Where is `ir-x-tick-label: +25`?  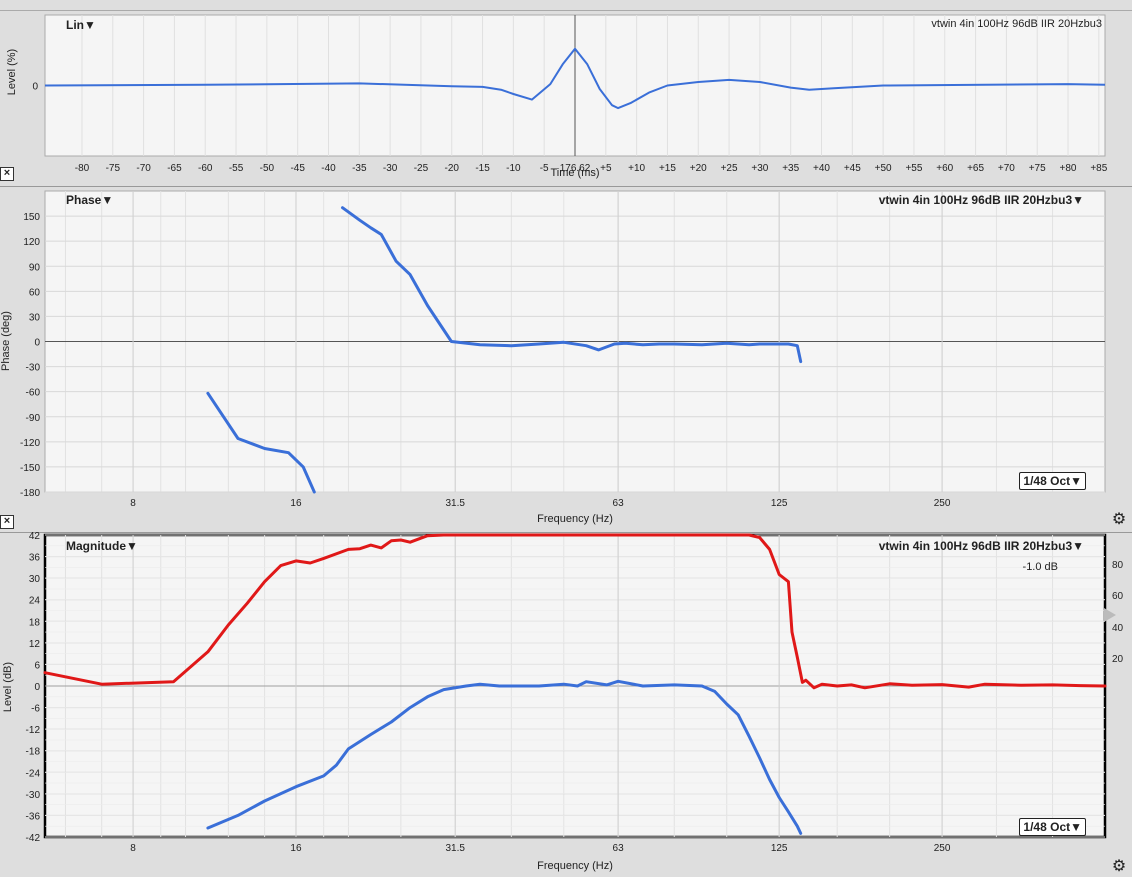 ir-x-tick-label: +25 is located at coordinates (729, 168).